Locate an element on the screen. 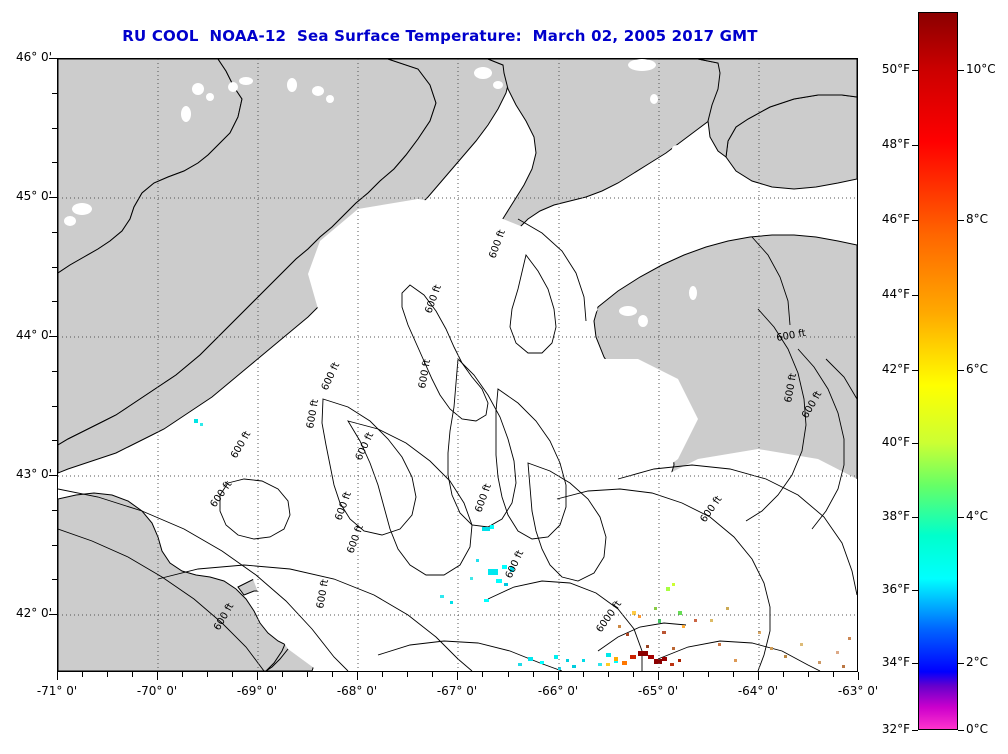 The image size is (1008, 754). x-axis-label: -68° 0' is located at coordinates (357, 691).